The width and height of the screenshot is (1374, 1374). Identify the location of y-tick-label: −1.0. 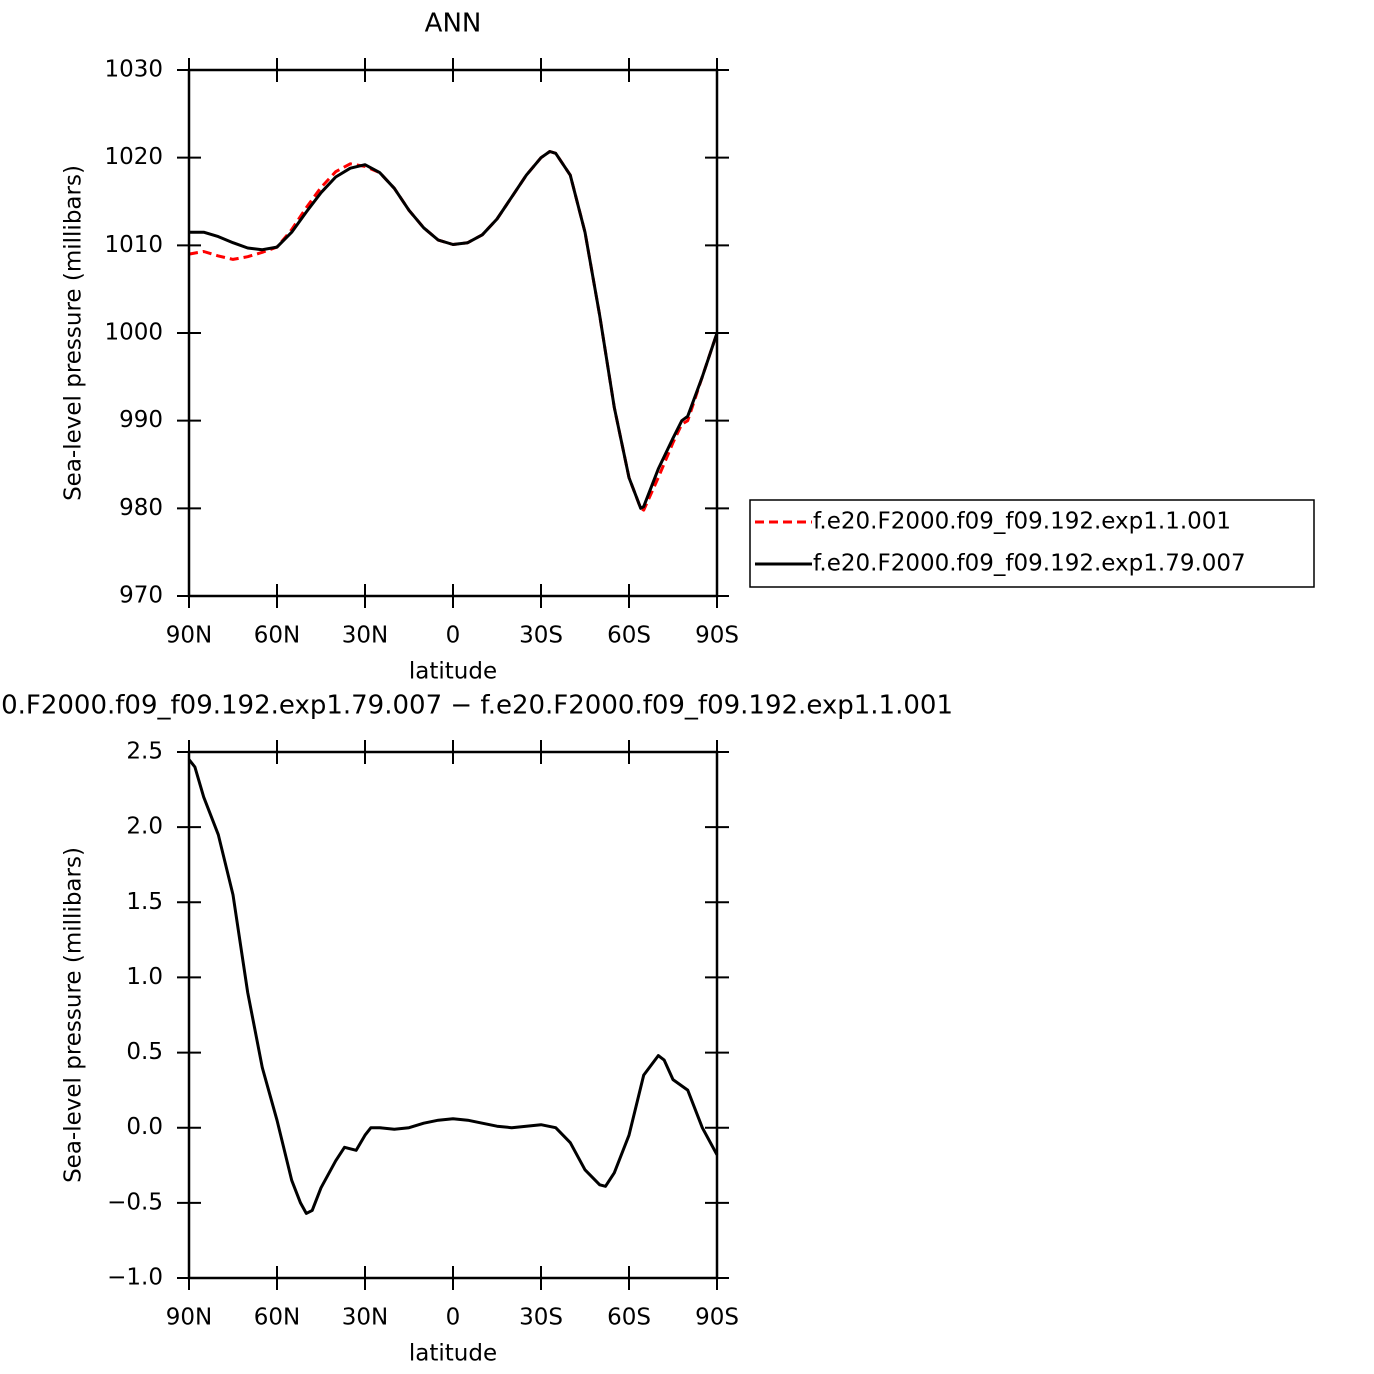
(135, 1278).